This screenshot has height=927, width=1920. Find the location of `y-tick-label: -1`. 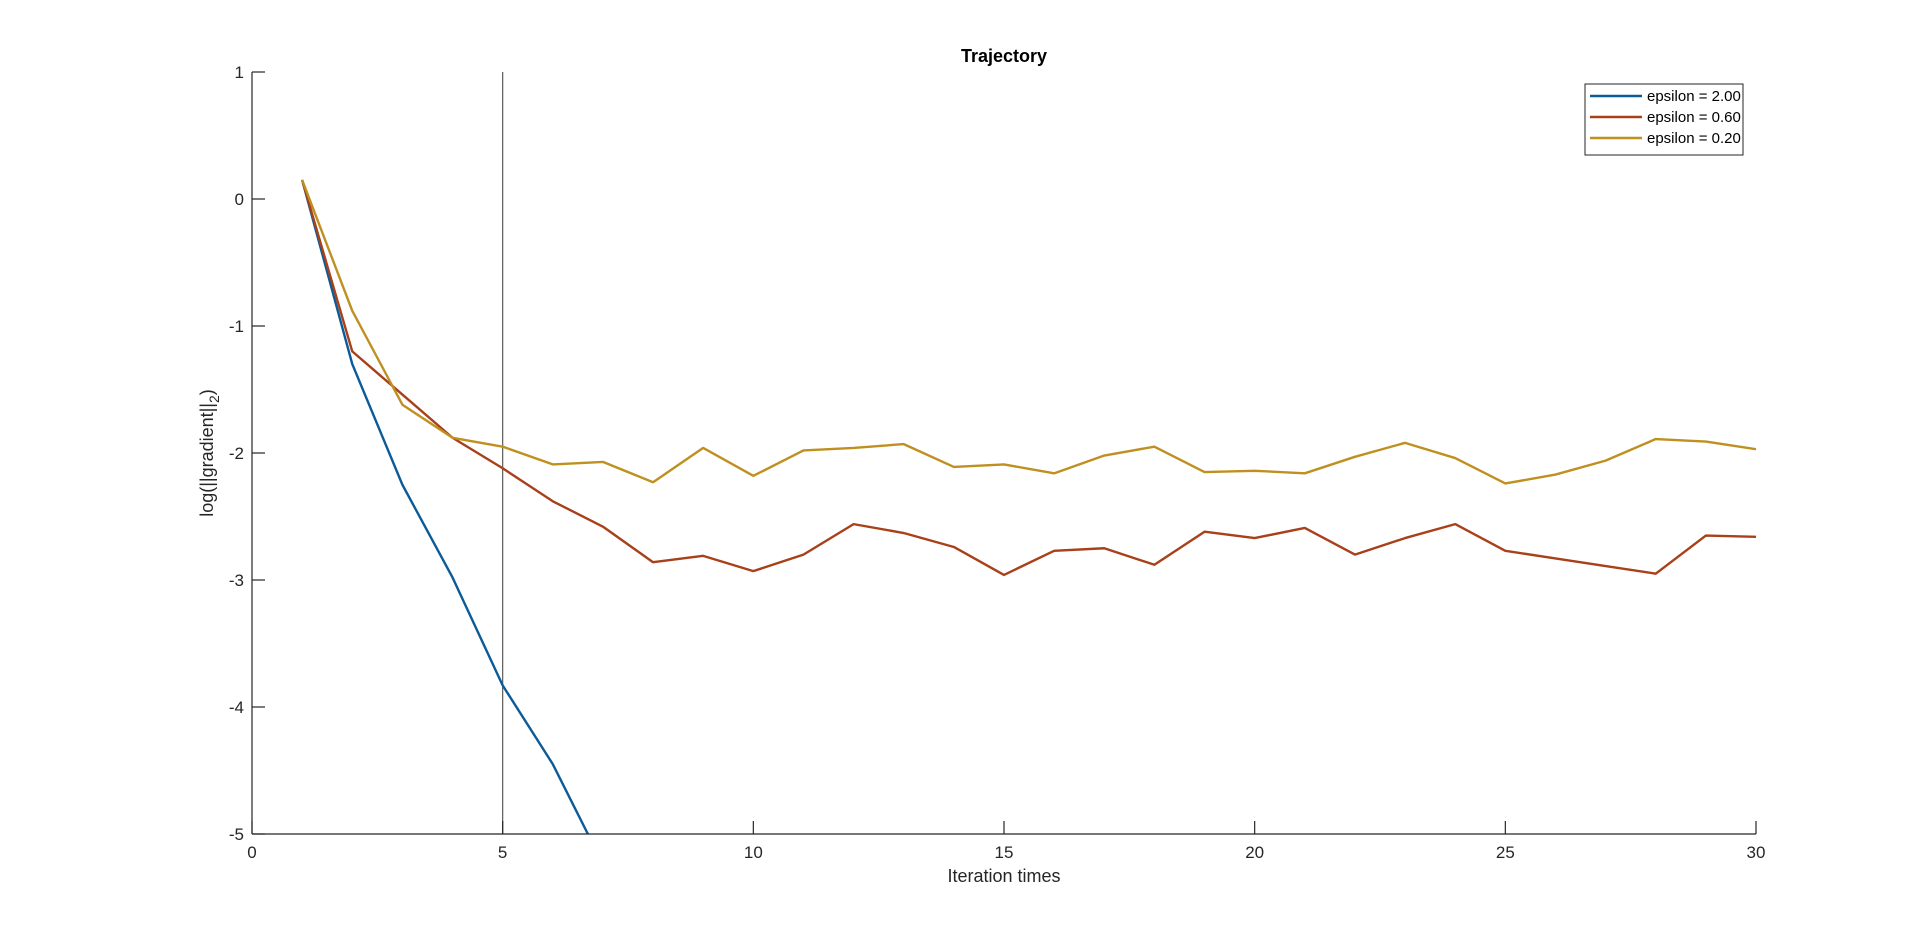

y-tick-label: -1 is located at coordinates (236, 326).